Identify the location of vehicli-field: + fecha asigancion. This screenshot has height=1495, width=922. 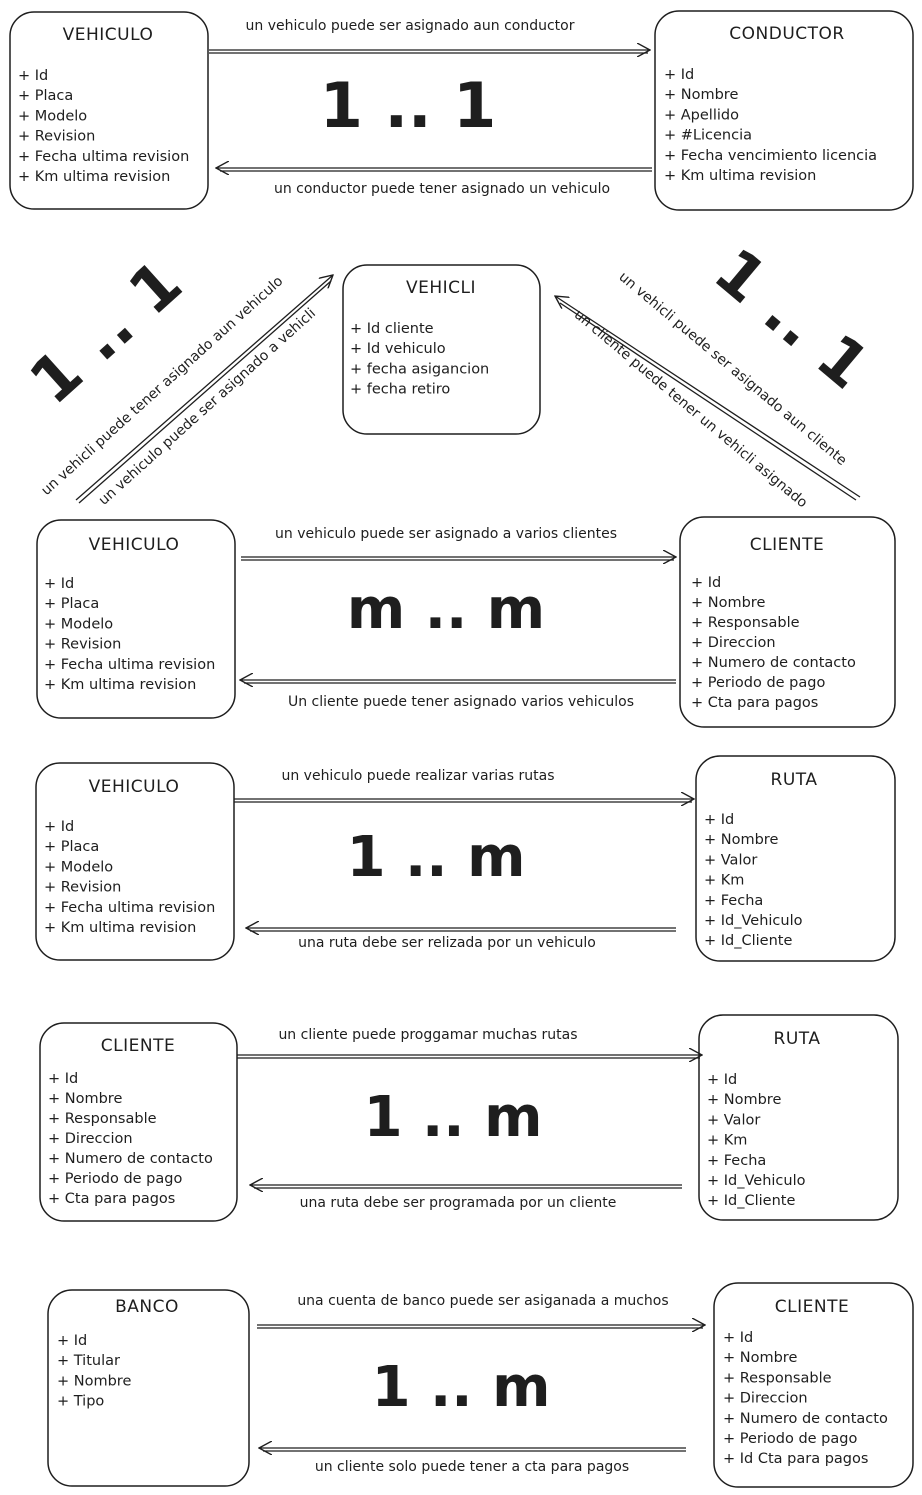
(419, 369).